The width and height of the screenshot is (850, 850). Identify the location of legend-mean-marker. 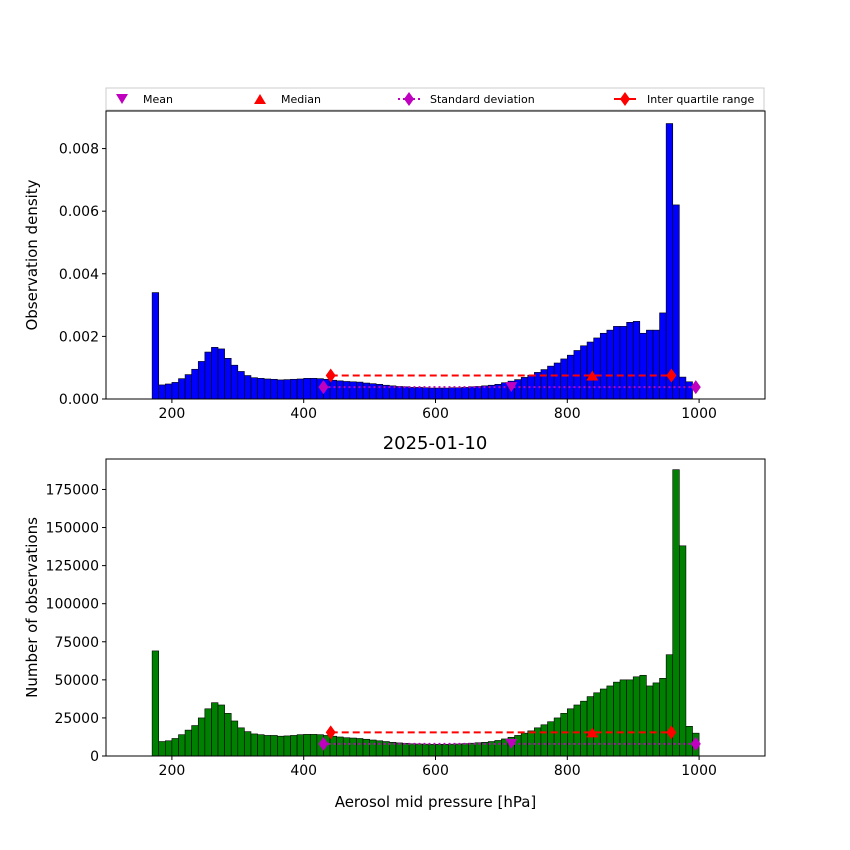
(122, 99).